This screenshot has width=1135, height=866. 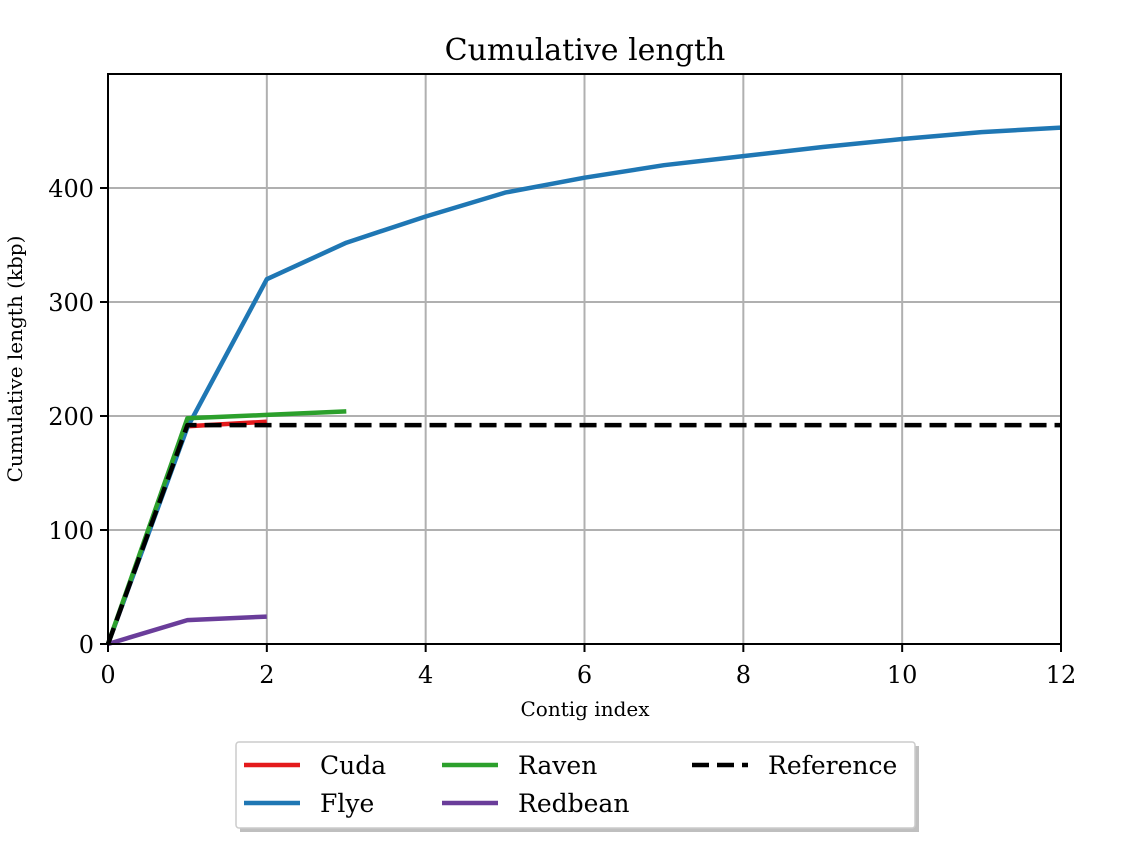 What do you see at coordinates (71, 417) in the screenshot?
I see `y-tick-label: 200` at bounding box center [71, 417].